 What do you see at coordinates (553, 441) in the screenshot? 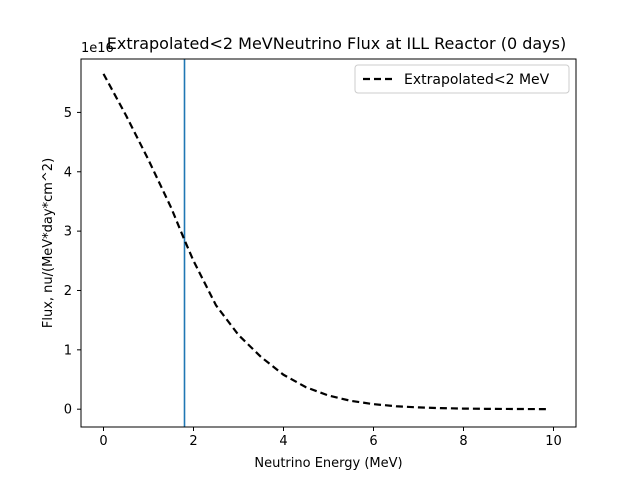
I see `x-tick-label: 10` at bounding box center [553, 441].